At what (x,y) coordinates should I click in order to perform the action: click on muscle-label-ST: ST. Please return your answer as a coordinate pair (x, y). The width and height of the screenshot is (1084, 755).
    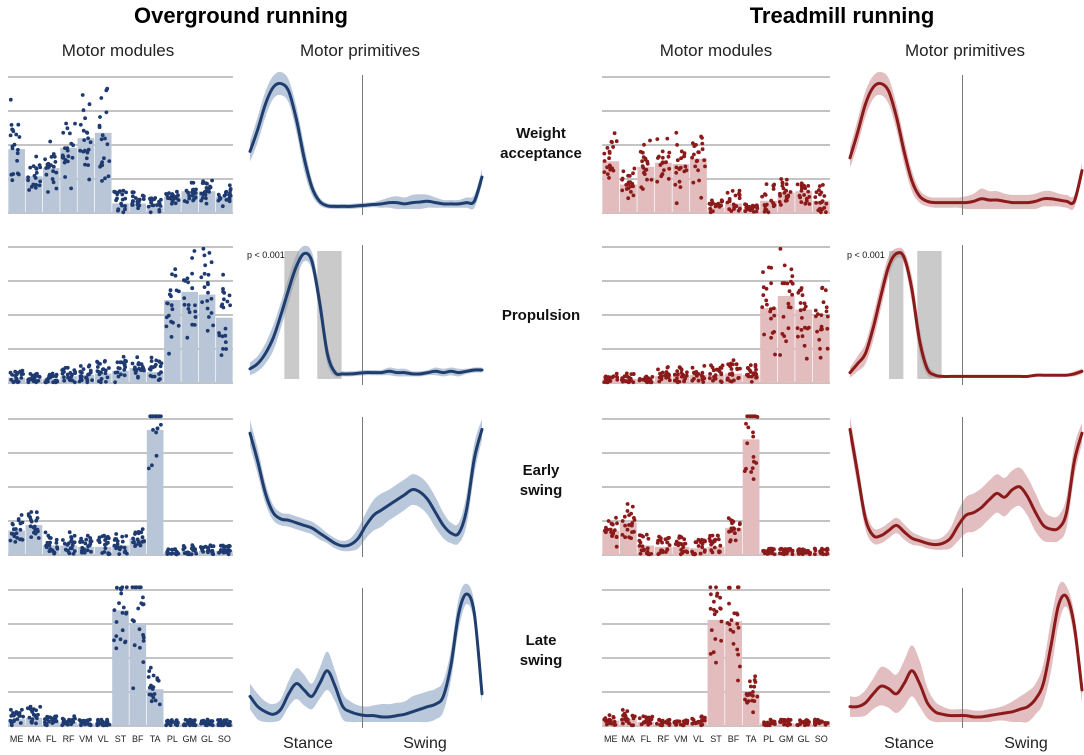
    Looking at the image, I should click on (716, 739).